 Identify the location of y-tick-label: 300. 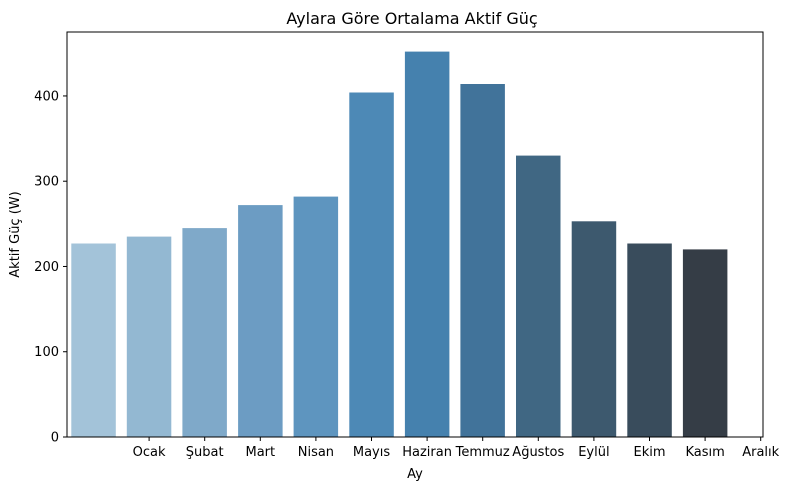
(46, 182).